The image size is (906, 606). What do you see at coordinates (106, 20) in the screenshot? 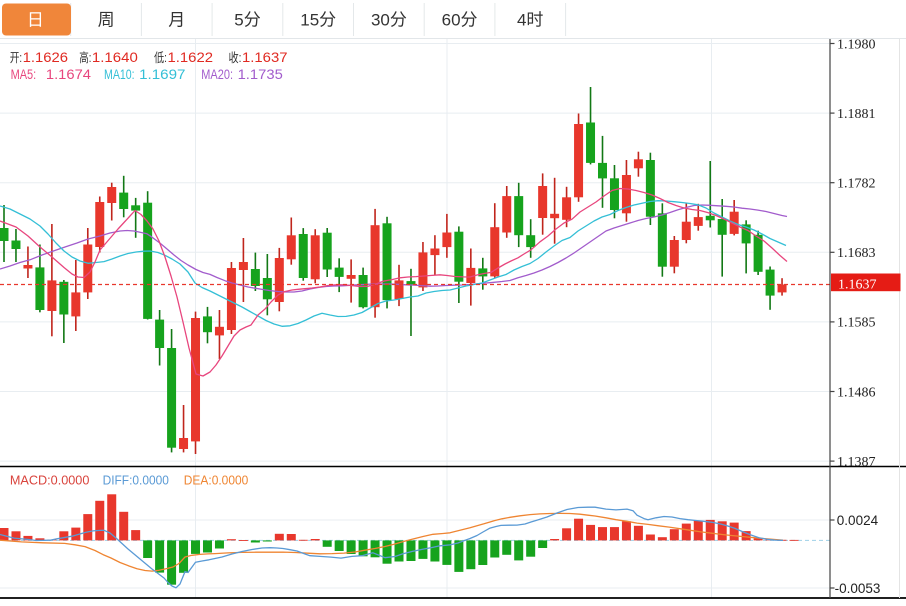
I see `svg-text: 周` at bounding box center [106, 20].